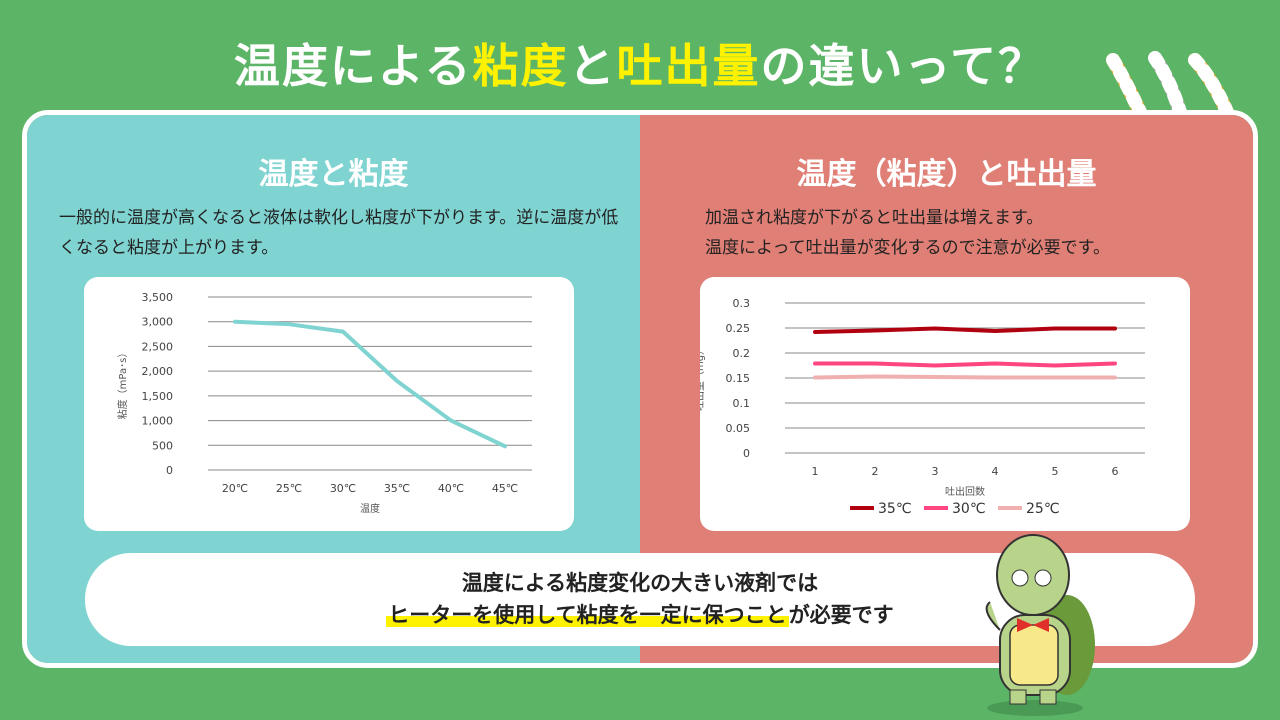  Describe the element at coordinates (520, 66) in the screenshot. I see `title-highlight: 粘度` at that location.